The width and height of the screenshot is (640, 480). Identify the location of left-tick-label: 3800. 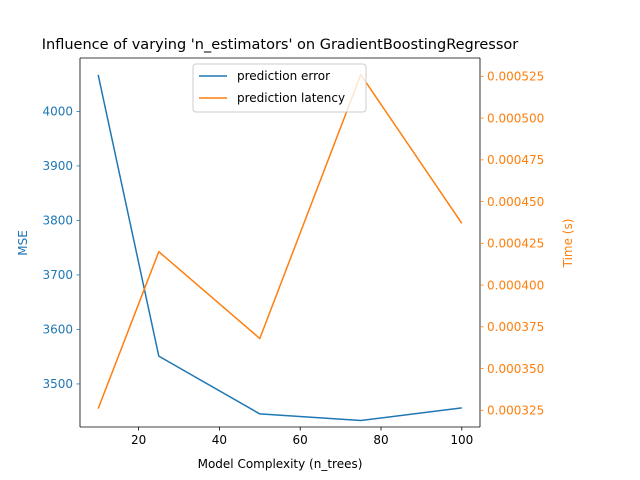
(57, 221).